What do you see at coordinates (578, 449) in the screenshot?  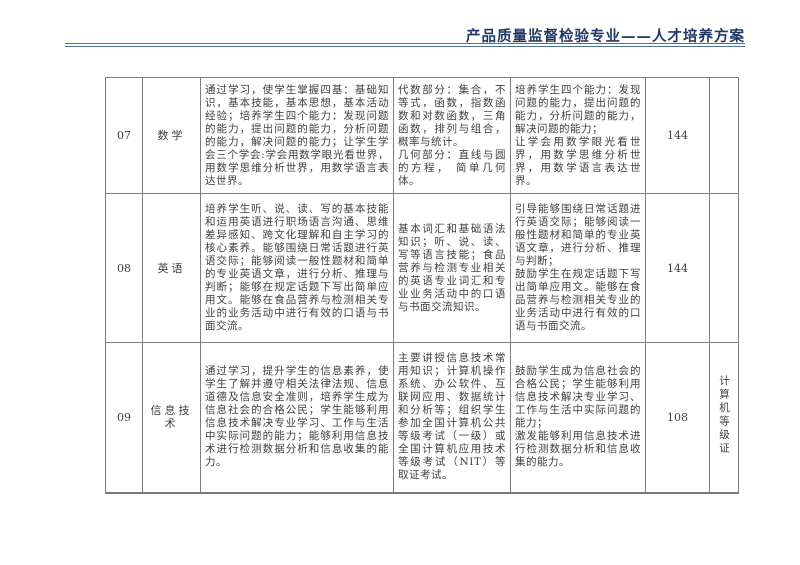 I see `cell-paragraph: 激发能够利用信息技术进行检测数据分析和信息收集的能力。` at bounding box center [578, 449].